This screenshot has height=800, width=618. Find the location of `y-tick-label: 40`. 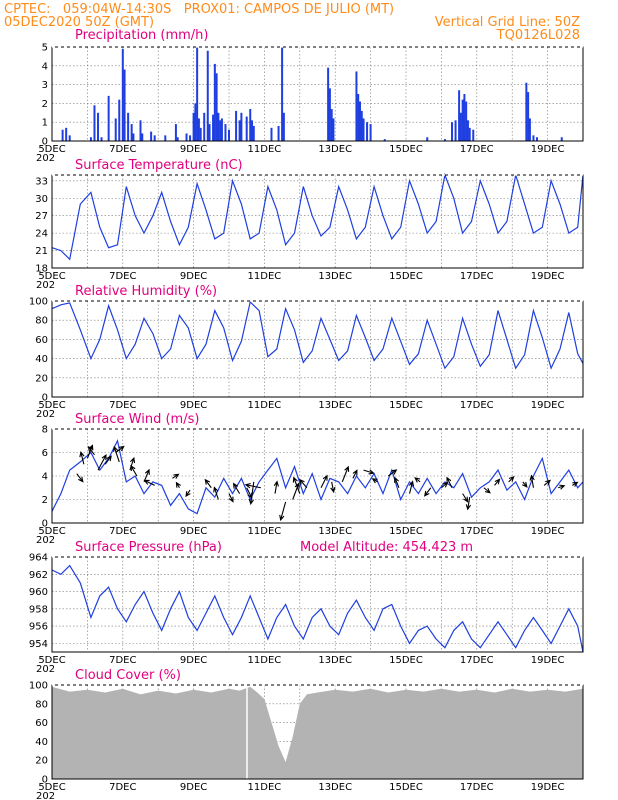

y-tick-label: 40 is located at coordinates (41, 742).